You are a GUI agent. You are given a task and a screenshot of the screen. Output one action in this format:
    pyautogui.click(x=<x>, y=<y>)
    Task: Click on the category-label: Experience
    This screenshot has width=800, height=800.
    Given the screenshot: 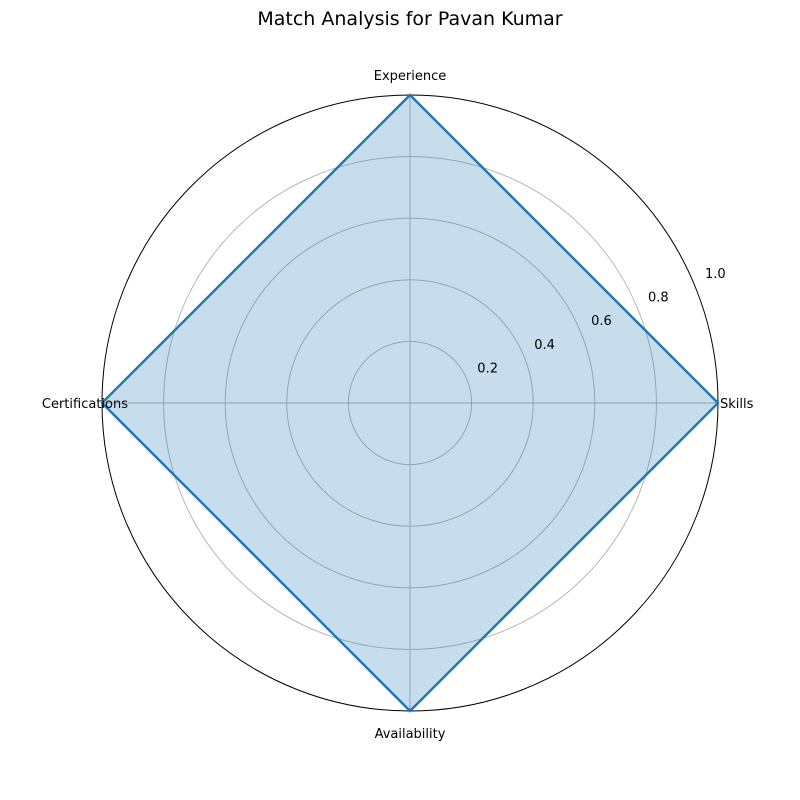 What is the action you would take?
    pyautogui.click(x=410, y=76)
    